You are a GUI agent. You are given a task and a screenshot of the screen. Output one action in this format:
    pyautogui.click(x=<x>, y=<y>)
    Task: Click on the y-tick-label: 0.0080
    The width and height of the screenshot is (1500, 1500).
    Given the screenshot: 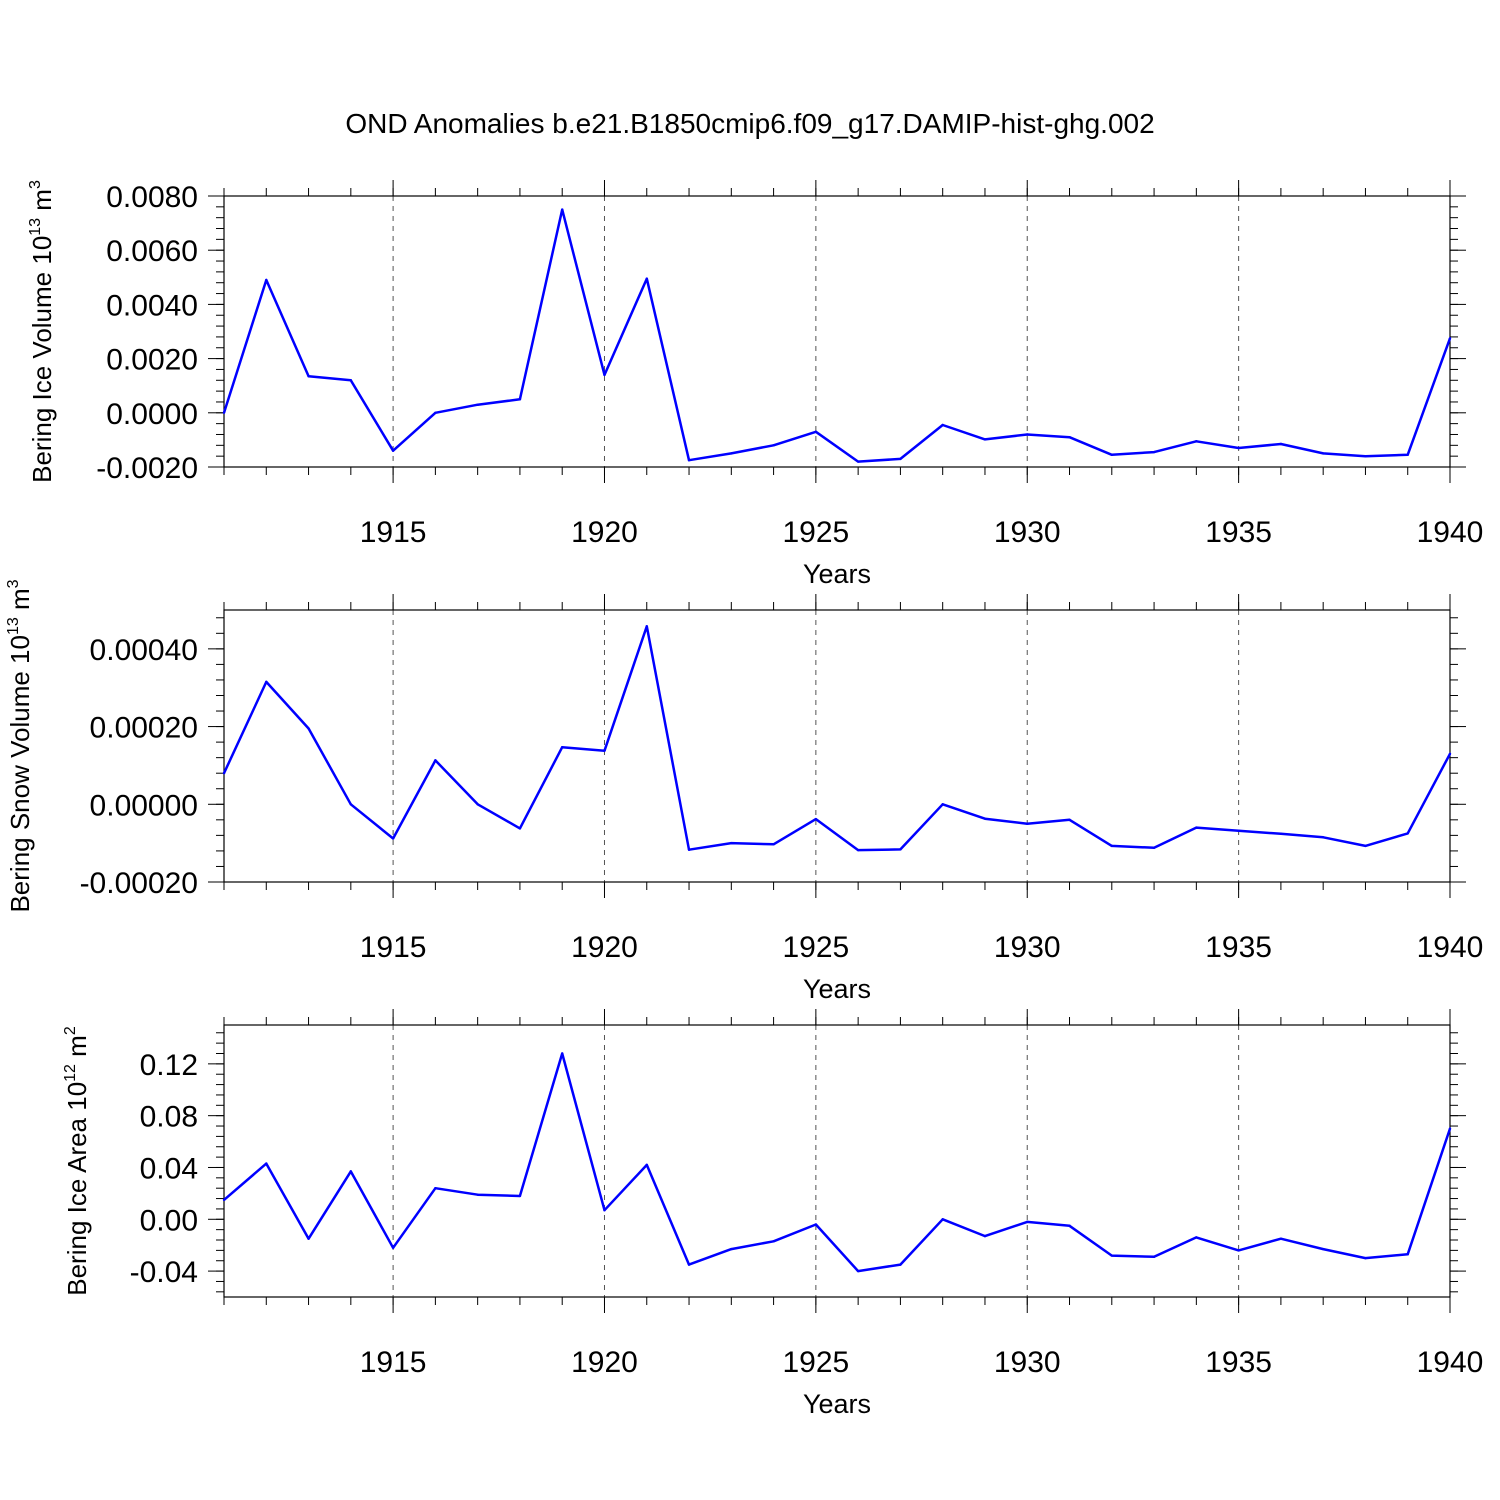 What is the action you would take?
    pyautogui.click(x=152, y=197)
    